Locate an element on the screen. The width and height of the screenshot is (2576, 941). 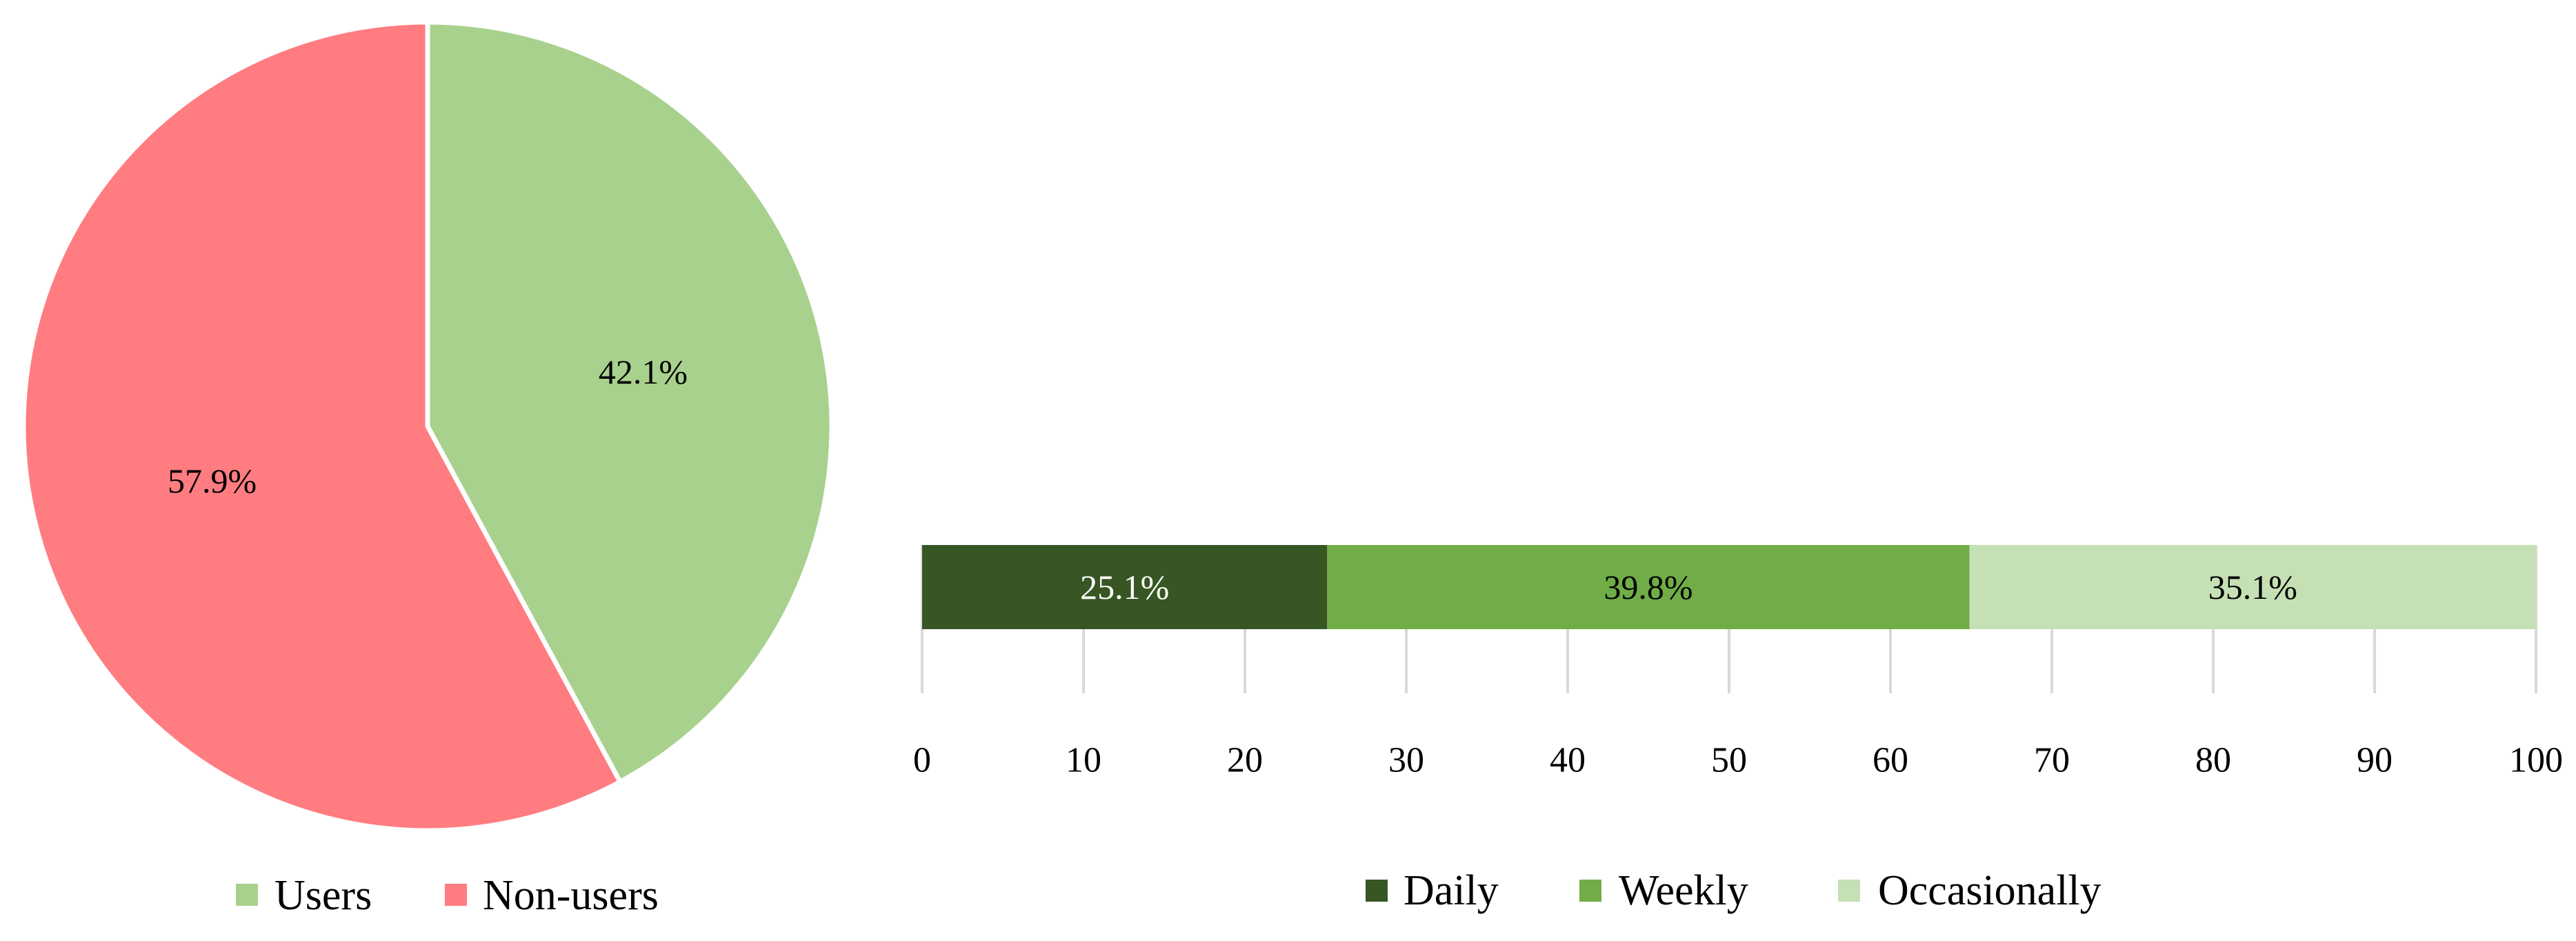
bar-segment-weekly is located at coordinates (1649, 587).